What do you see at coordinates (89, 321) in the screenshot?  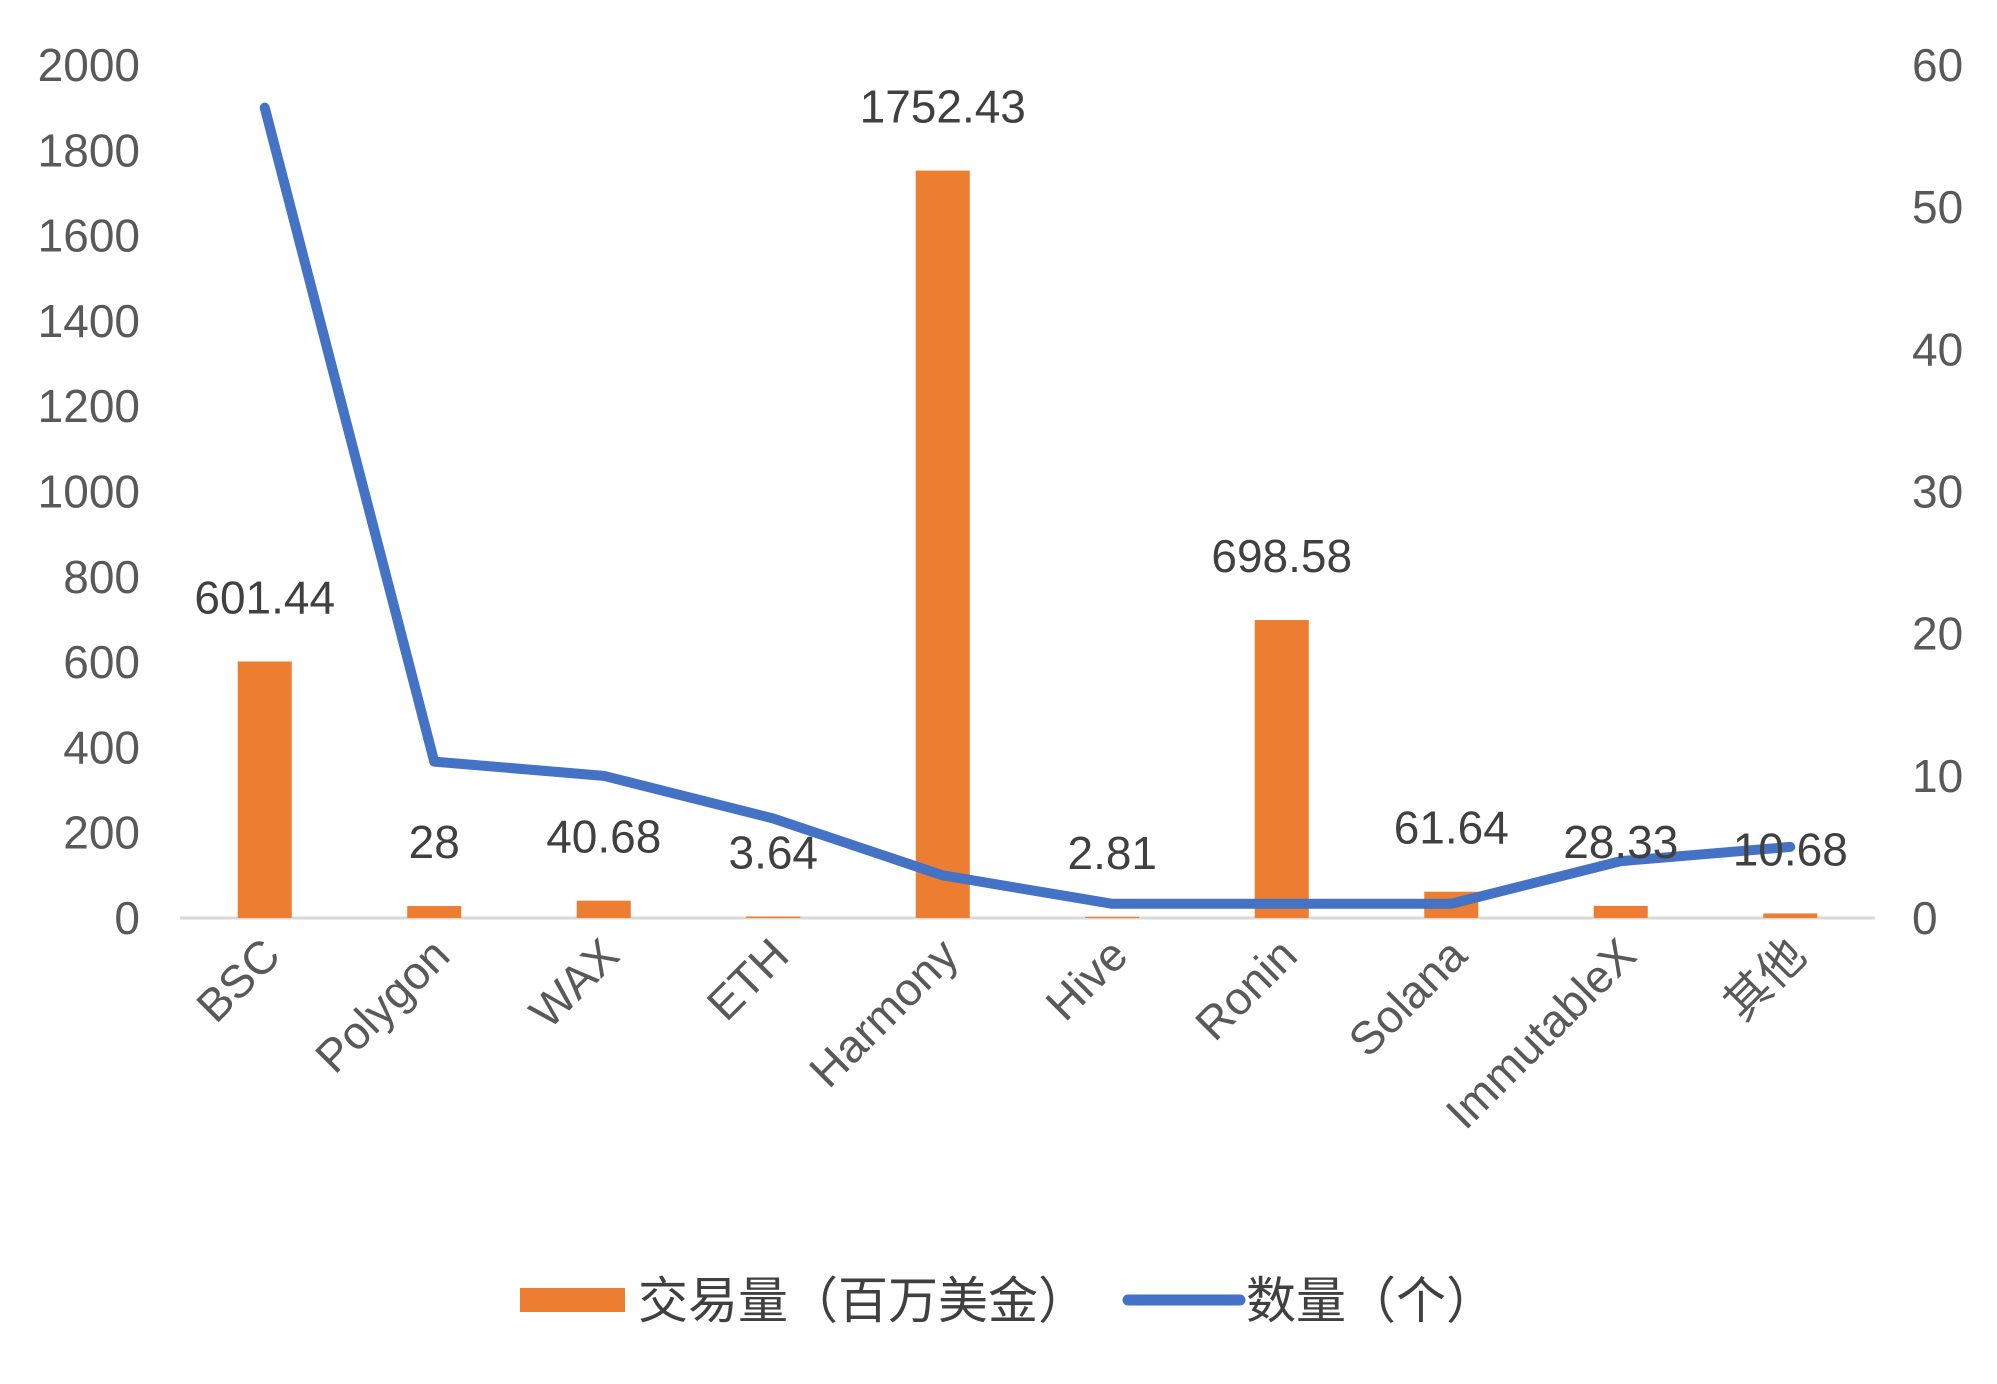 I see `y-left-tick-label: 1400` at bounding box center [89, 321].